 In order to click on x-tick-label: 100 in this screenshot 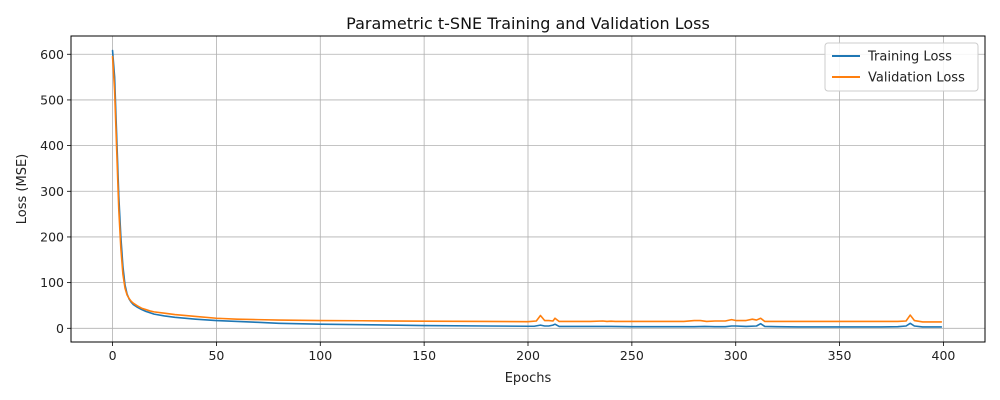, I will do `click(320, 355)`.